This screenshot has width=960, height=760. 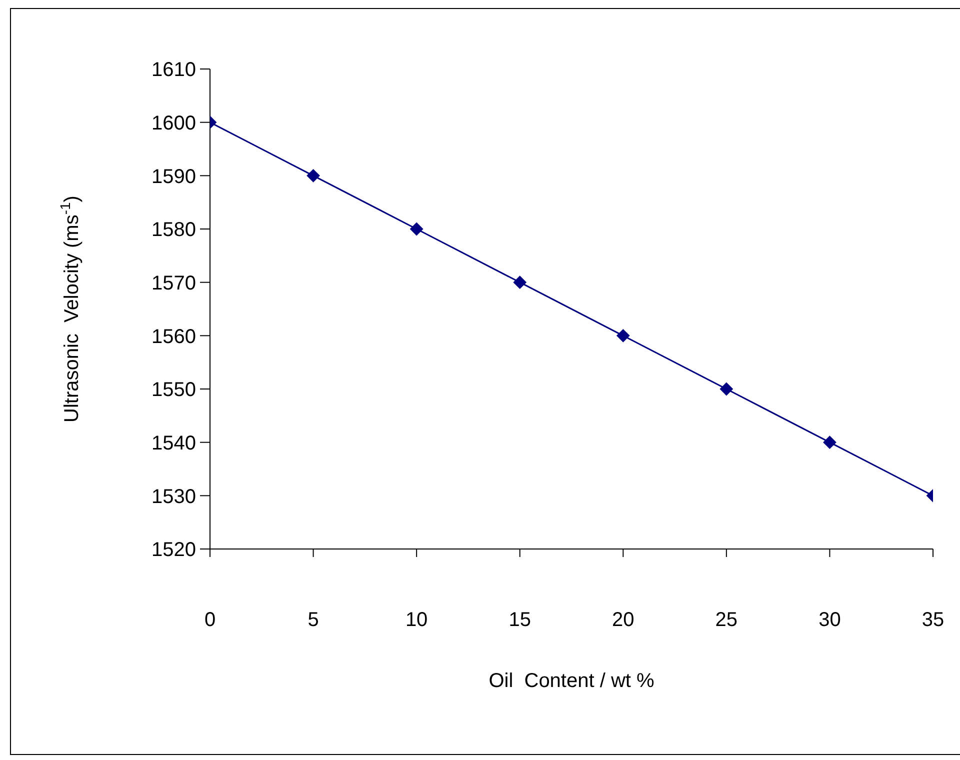 What do you see at coordinates (416, 620) in the screenshot?
I see `x-tick-label: 10` at bounding box center [416, 620].